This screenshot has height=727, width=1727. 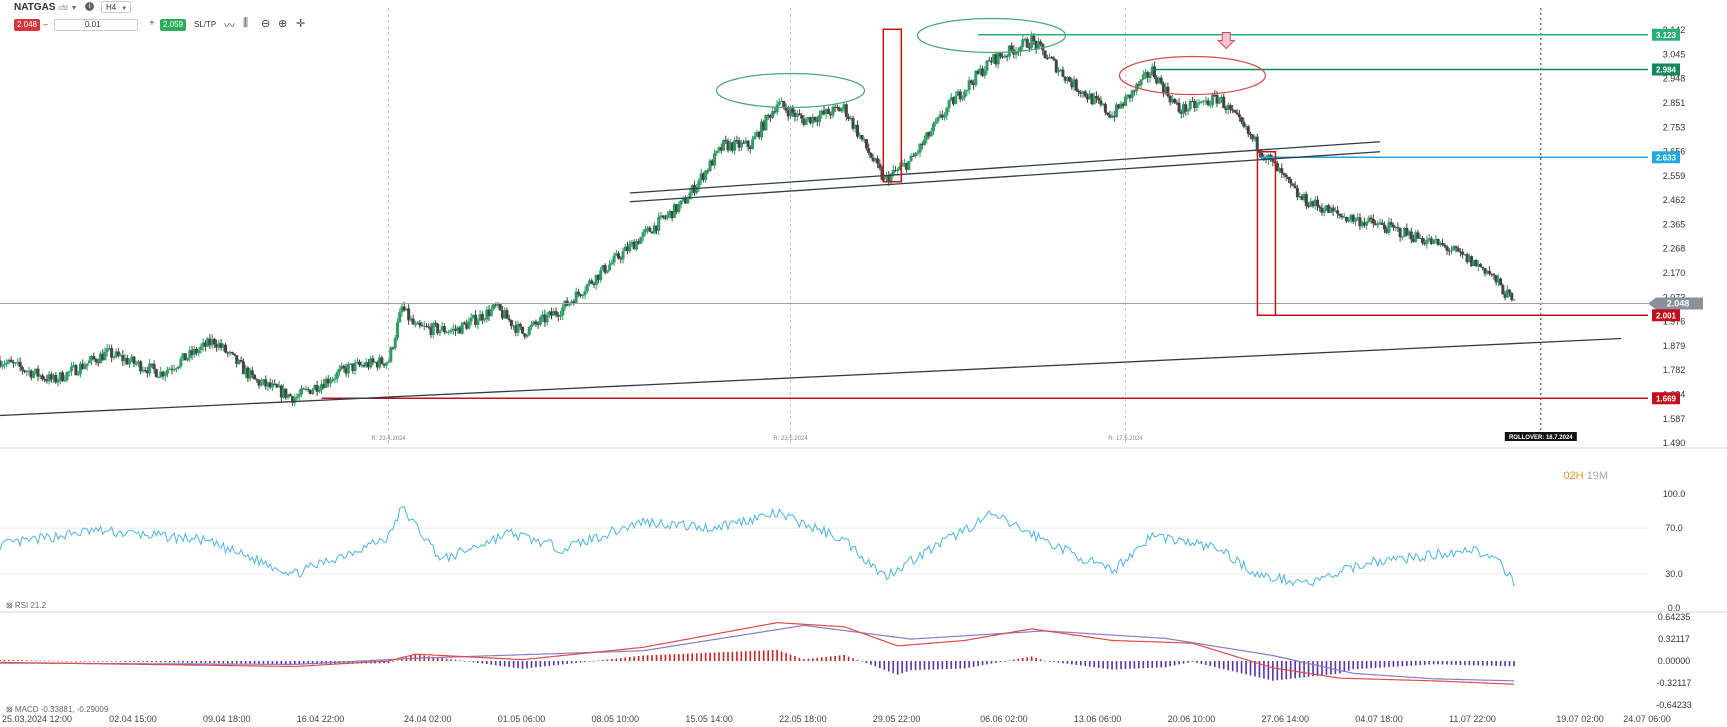 I want to click on line-chart-icon: 〰, so click(x=229, y=26).